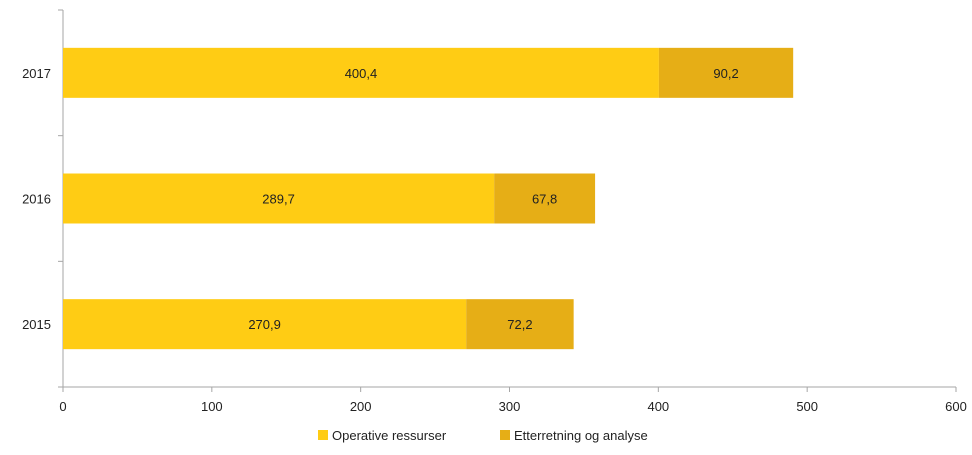  I want to click on y-tick-label: 2016, so click(36, 199).